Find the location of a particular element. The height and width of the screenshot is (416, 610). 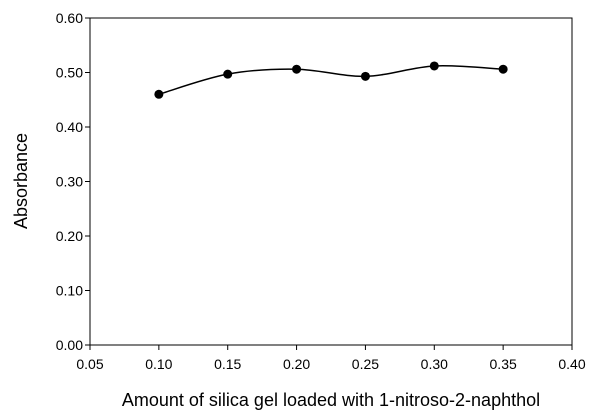

y-axis-ticks: 0.00 0.10 0.20 0.30 0.40 0.50 0.60 is located at coordinates (73, 181).